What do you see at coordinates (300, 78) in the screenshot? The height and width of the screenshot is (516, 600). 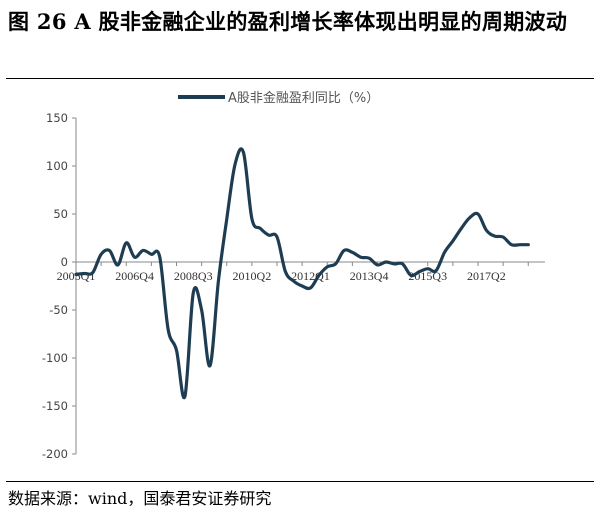 I see `title-divider` at bounding box center [300, 78].